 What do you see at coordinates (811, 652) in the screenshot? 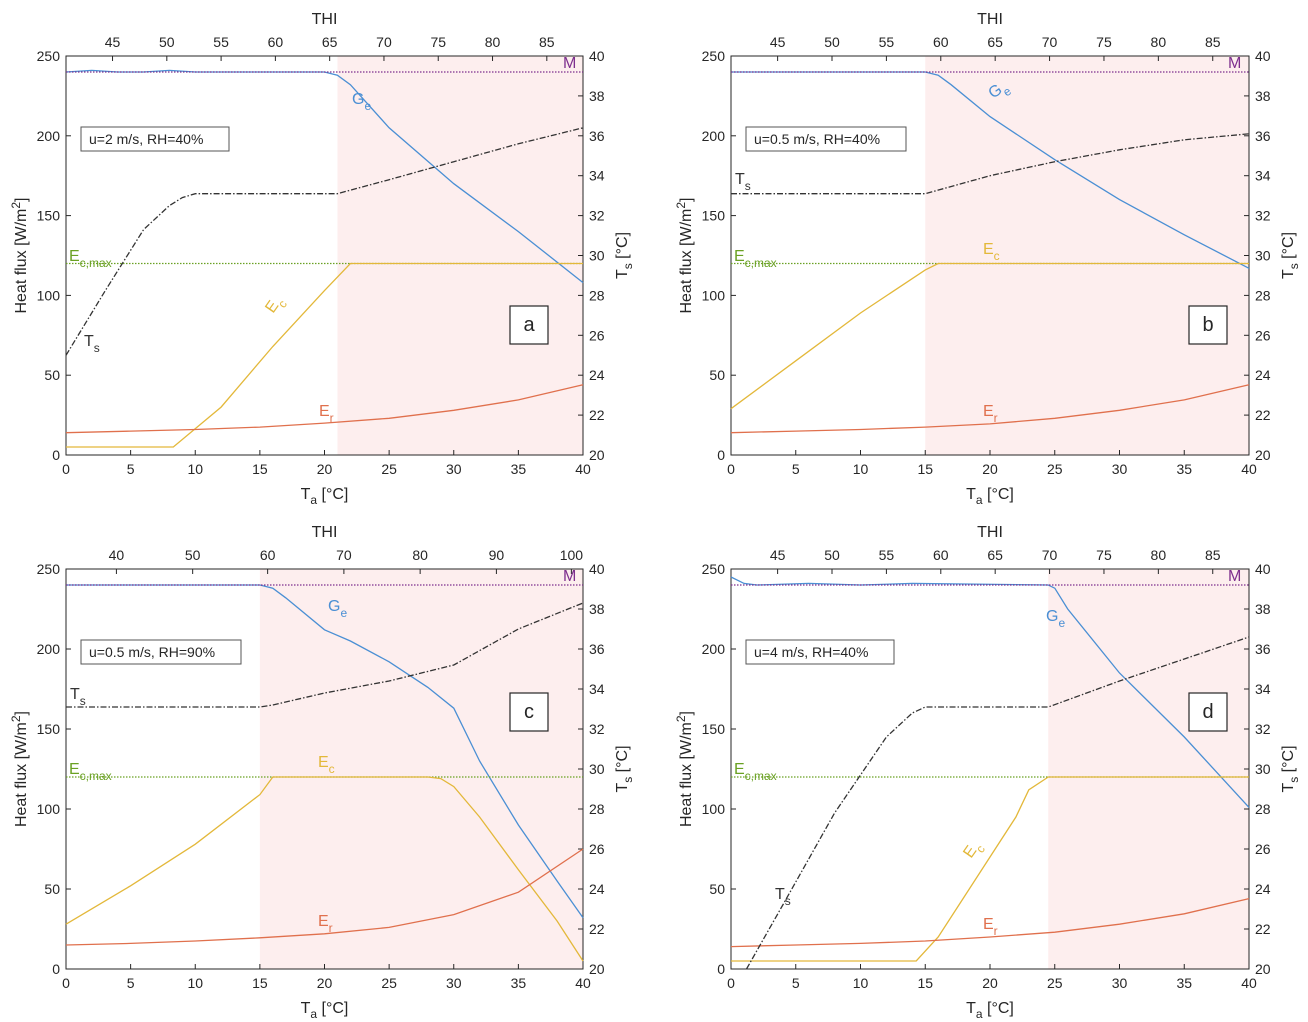
I see `condition-label: u=4 m/s, RH=40%` at bounding box center [811, 652].